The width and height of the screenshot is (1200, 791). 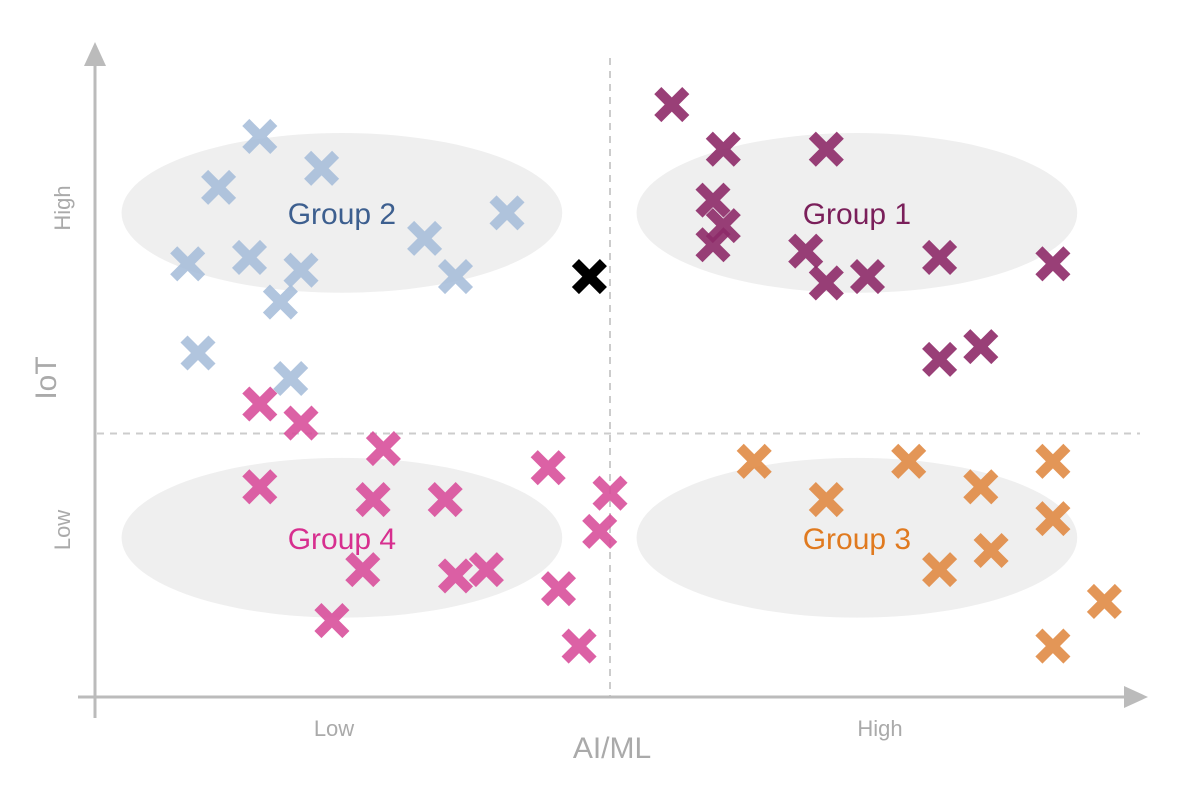 I want to click on x-axis-arrow, so click(x=1136, y=697).